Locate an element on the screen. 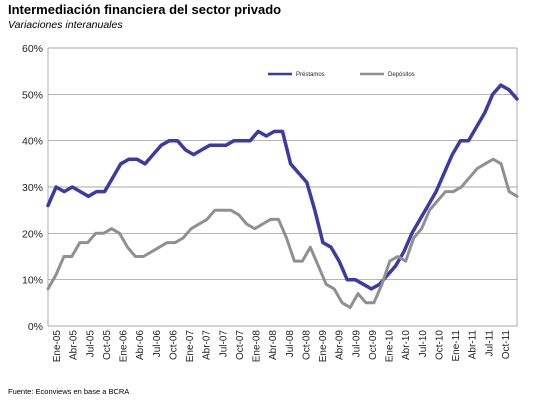 This screenshot has height=405, width=533. x-tick-label: Abr-06 is located at coordinates (140, 345).